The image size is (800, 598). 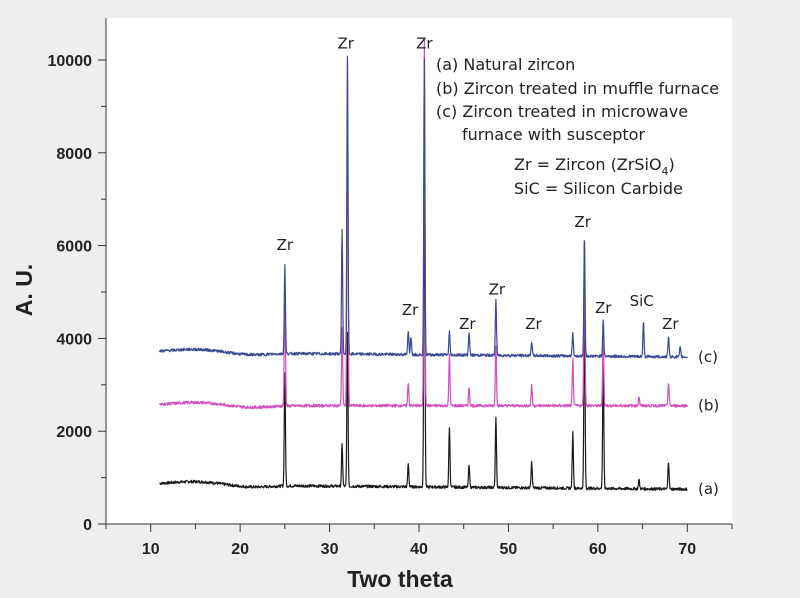 I want to click on x-tick-label: 50, so click(x=509, y=549).